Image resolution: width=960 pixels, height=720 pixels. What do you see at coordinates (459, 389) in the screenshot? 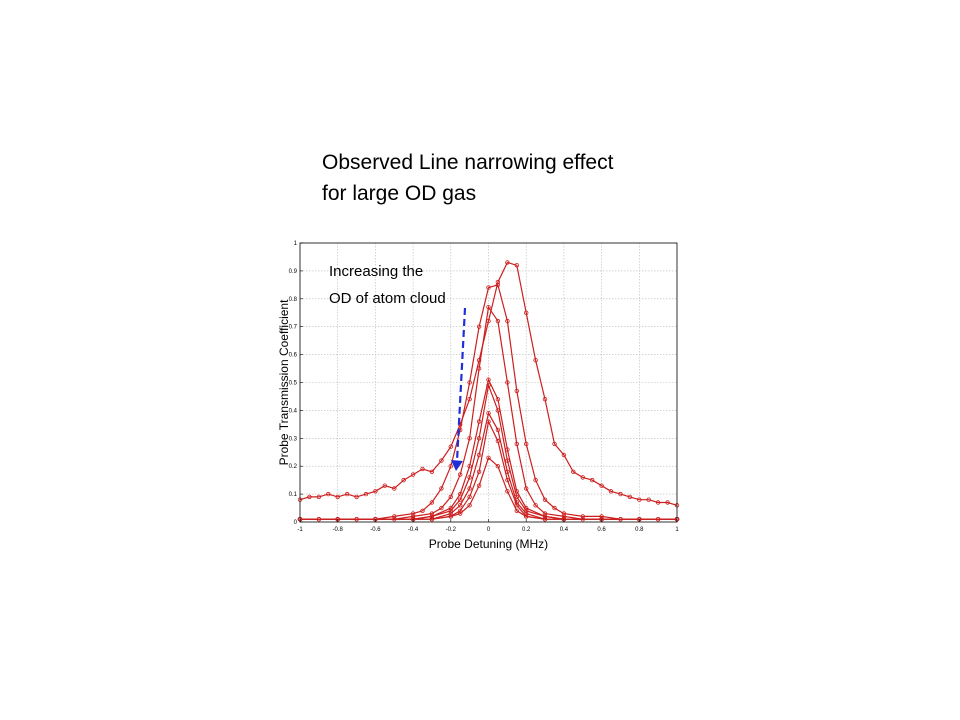
I see `od-arrow` at bounding box center [459, 389].